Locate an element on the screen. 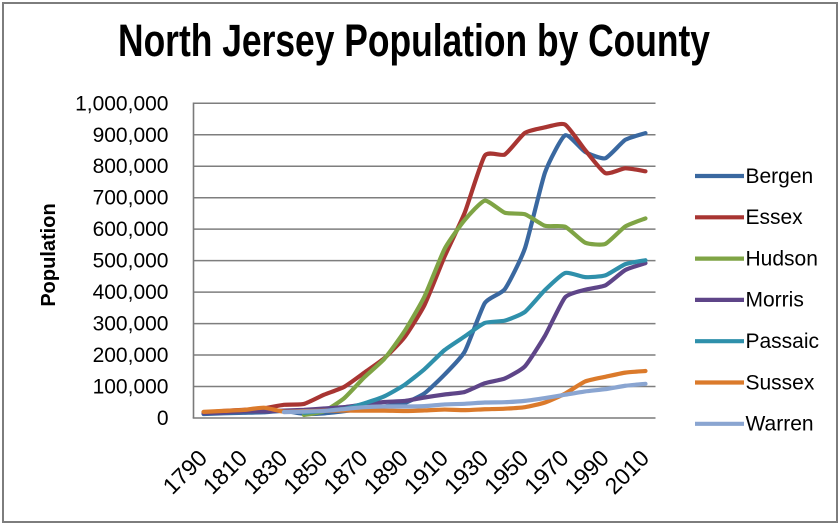  svg-text: Population is located at coordinates (49, 254).